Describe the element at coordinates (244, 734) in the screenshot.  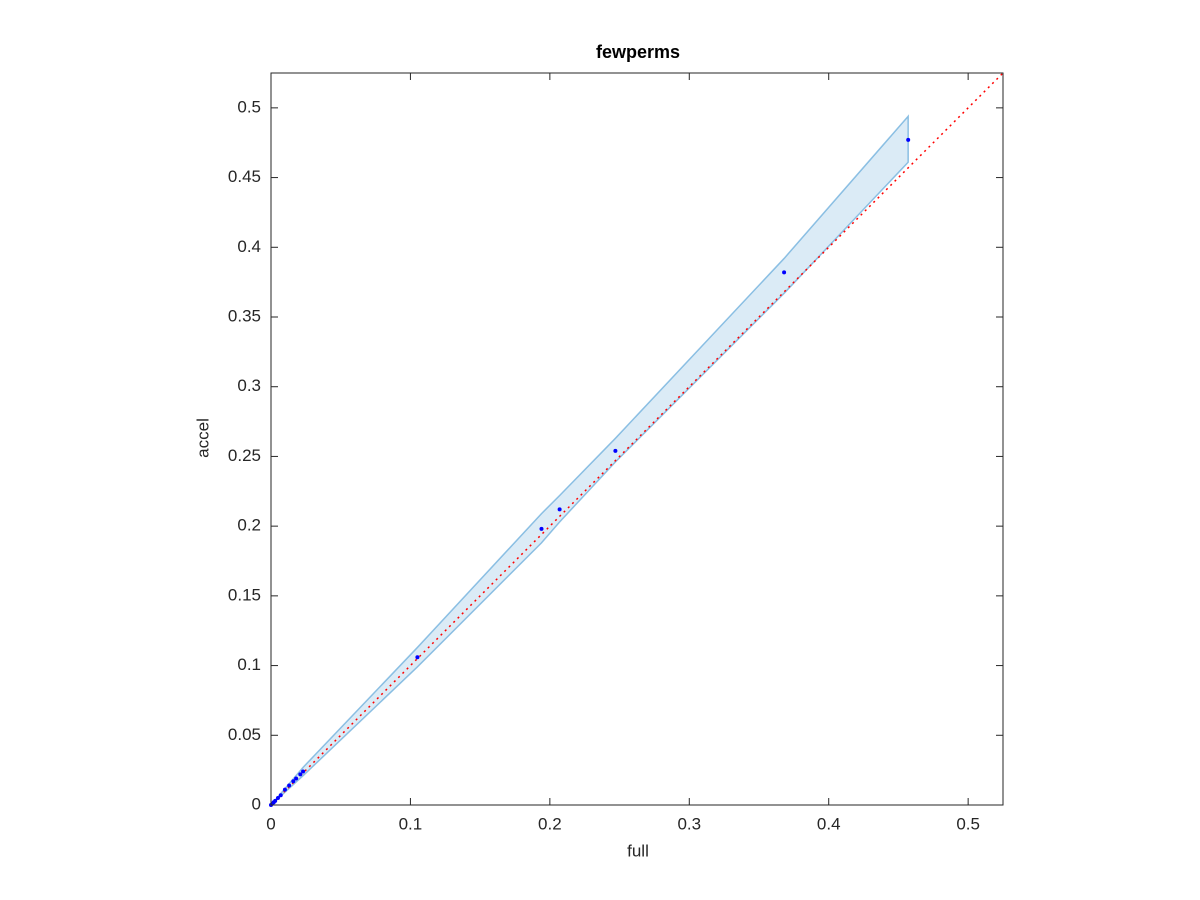
I see `y-tick-label: 0.05` at that location.